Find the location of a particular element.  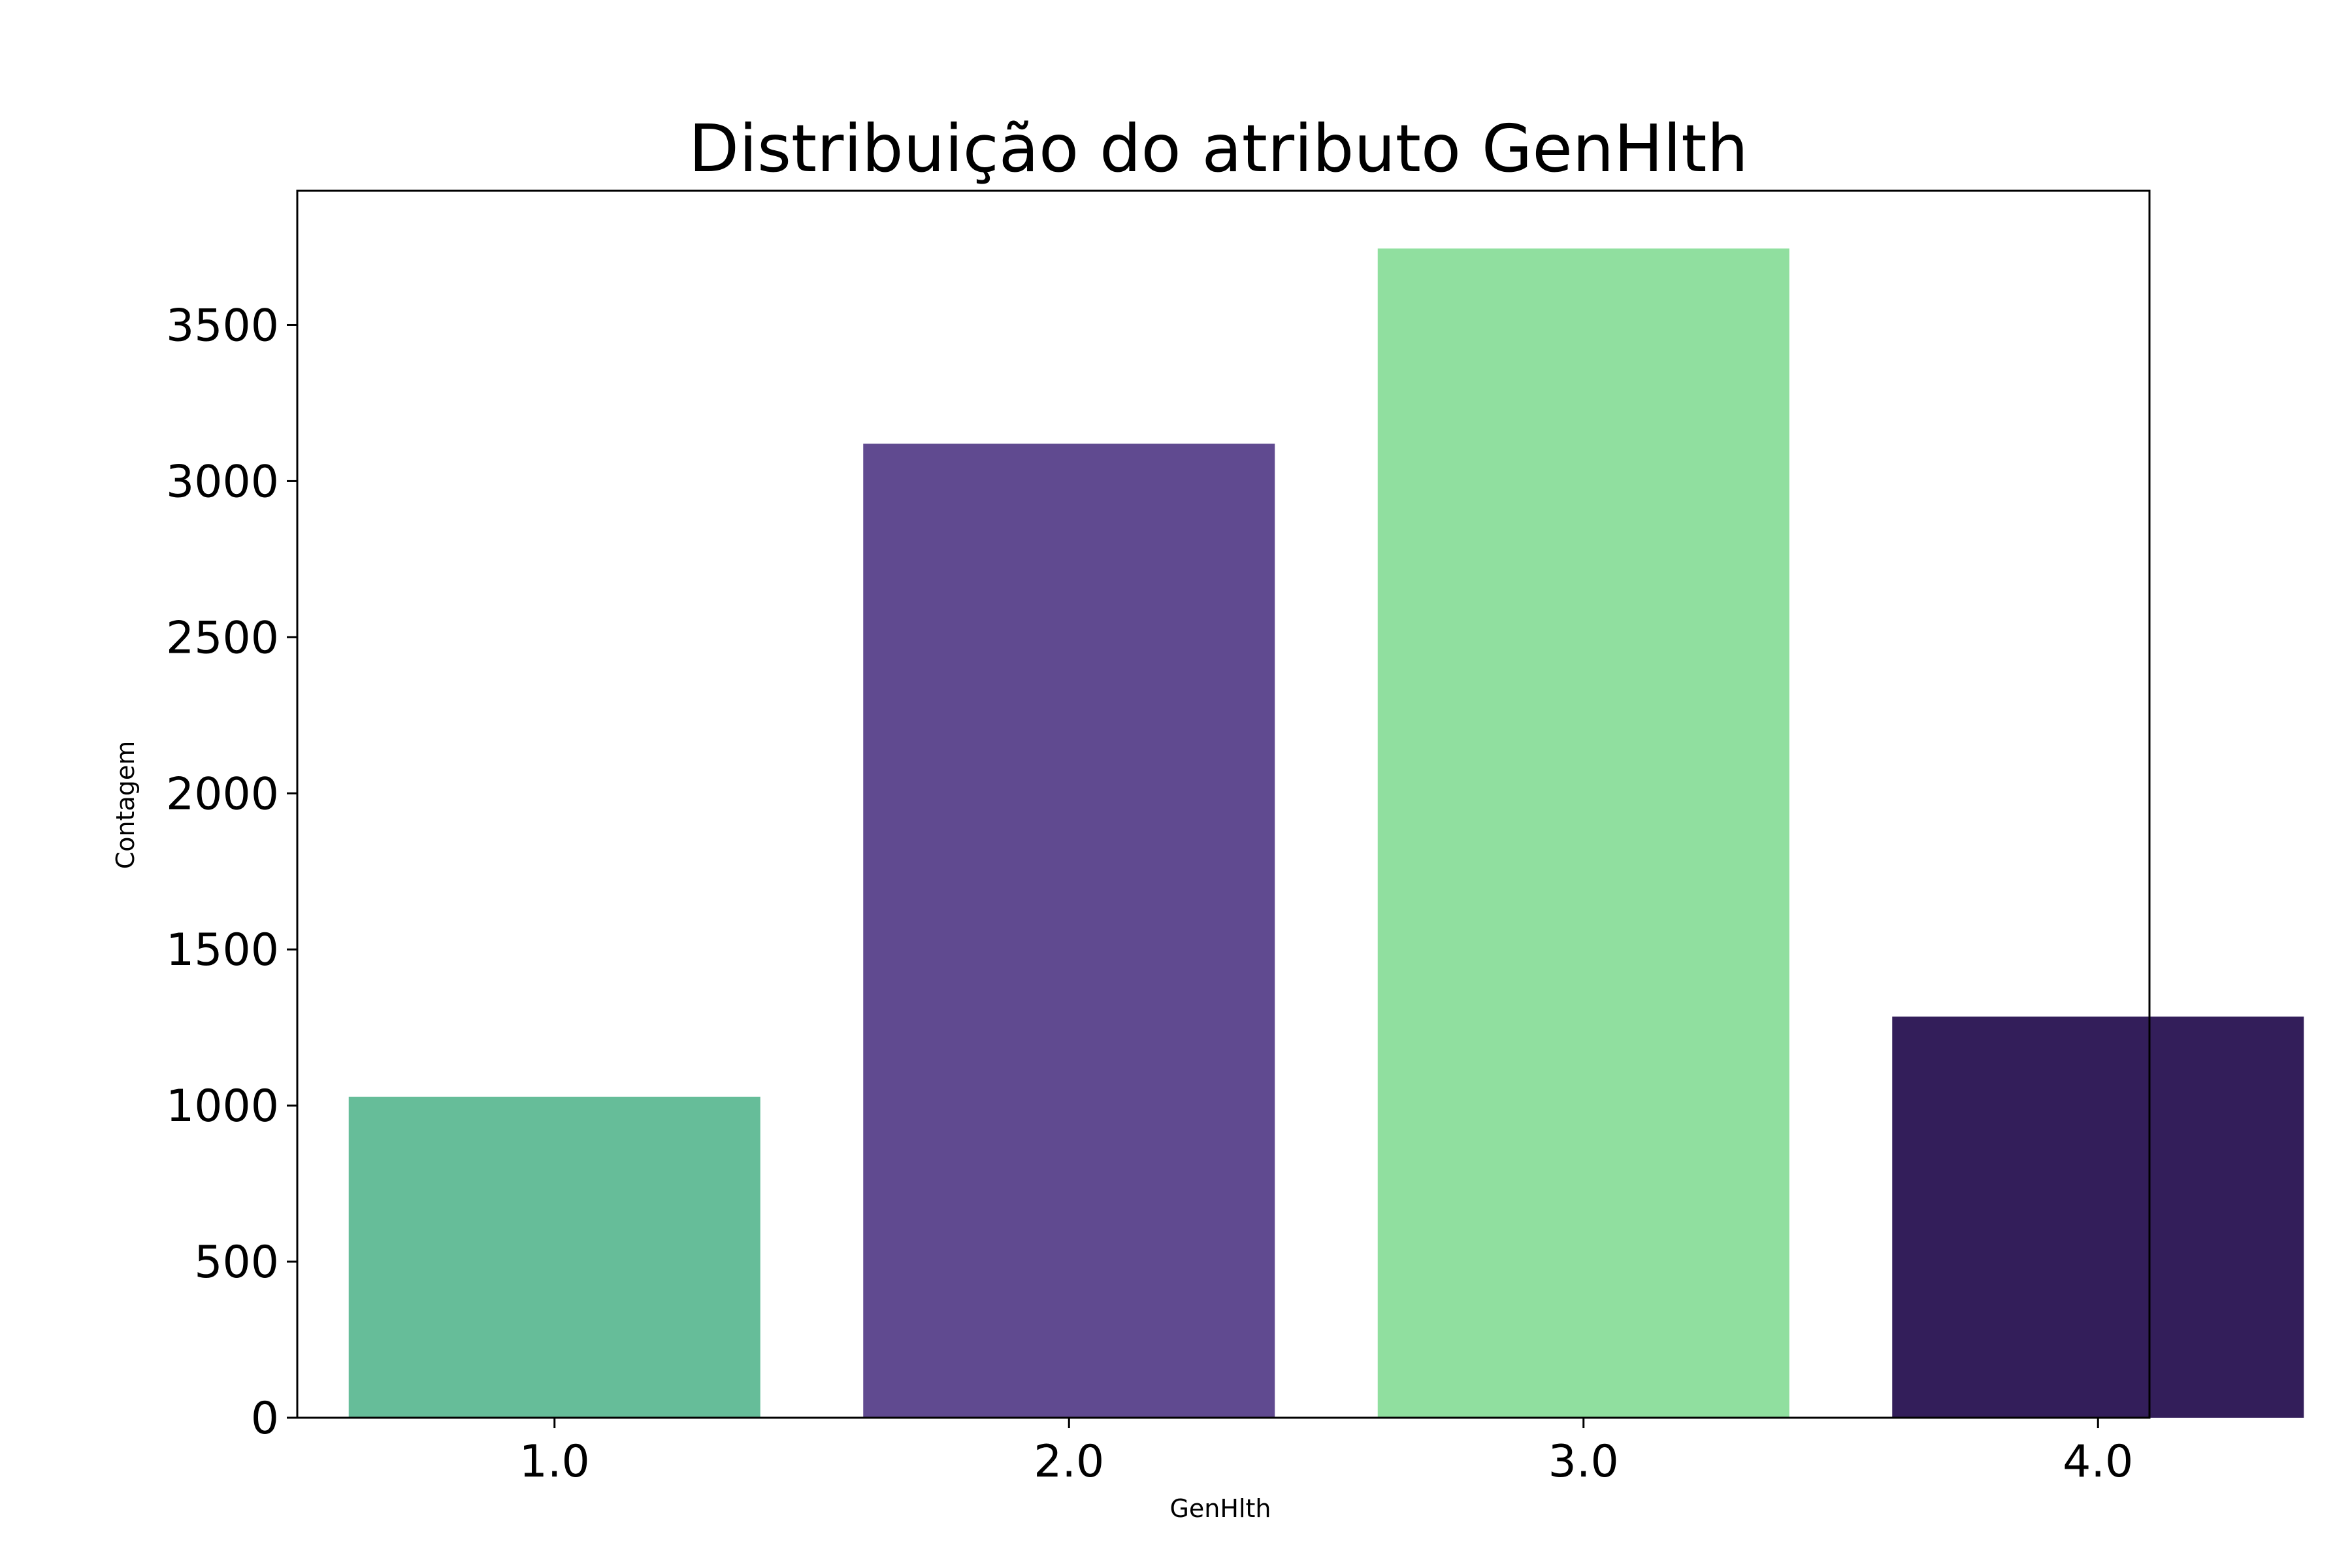

y-tick-label: 2500 is located at coordinates (222, 638).